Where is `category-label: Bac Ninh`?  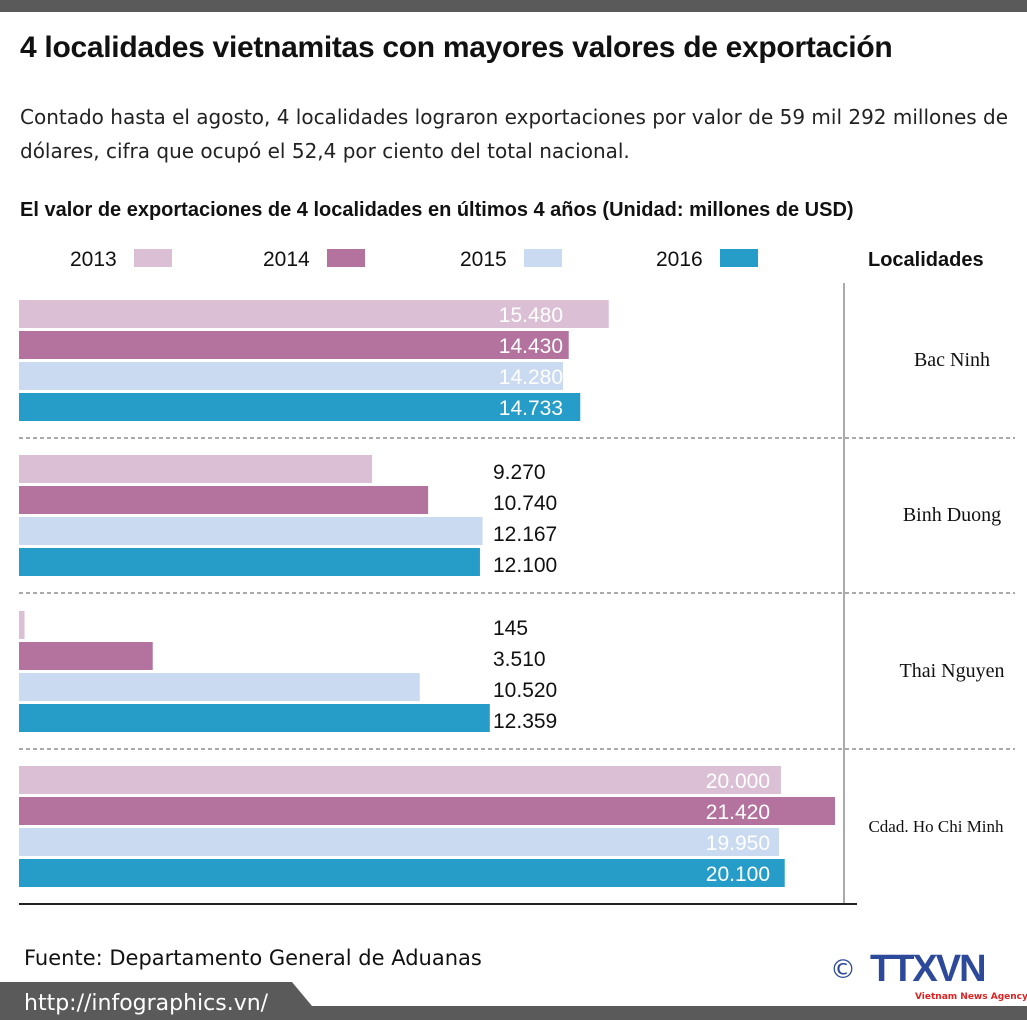 category-label: Bac Ninh is located at coordinates (952, 360).